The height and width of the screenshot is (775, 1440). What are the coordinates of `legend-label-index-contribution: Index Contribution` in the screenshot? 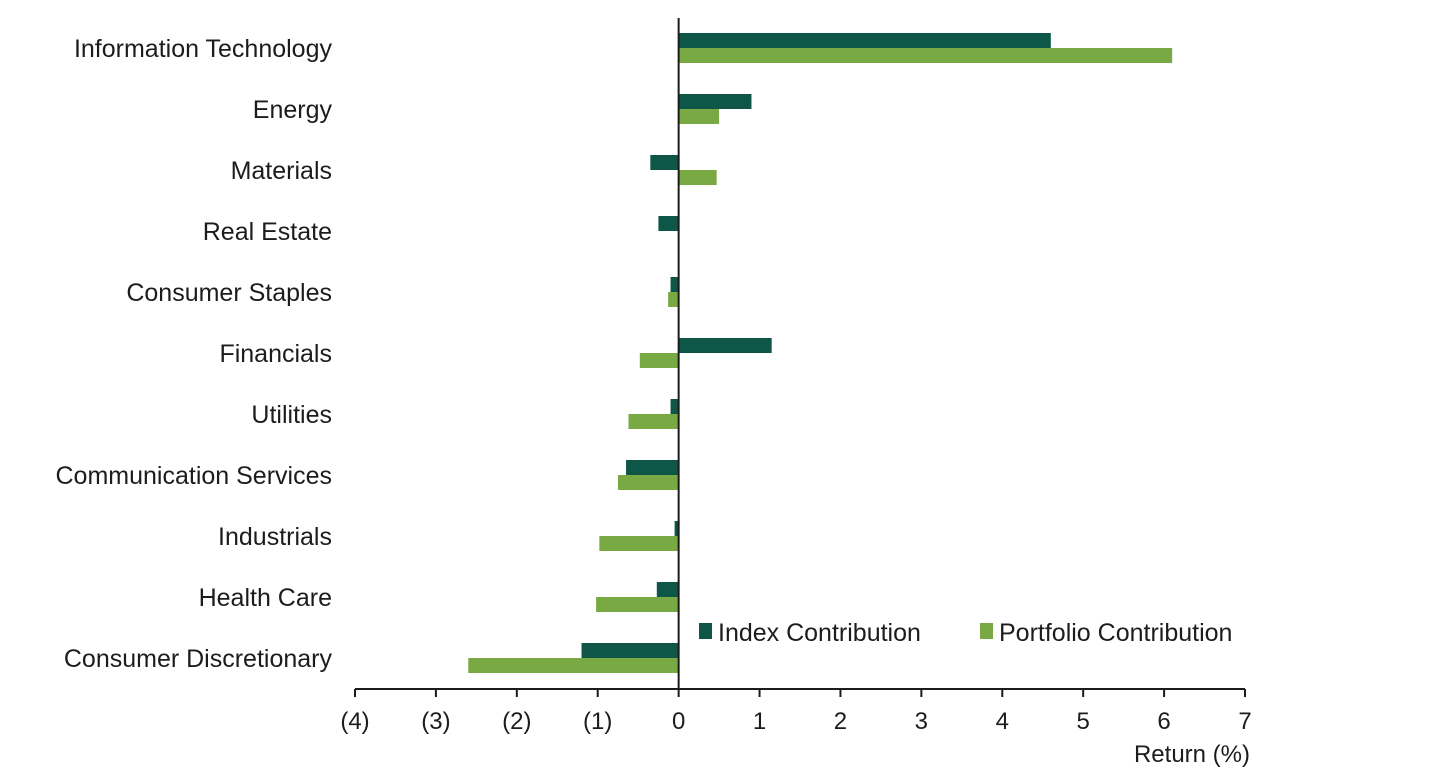 It's located at (819, 633).